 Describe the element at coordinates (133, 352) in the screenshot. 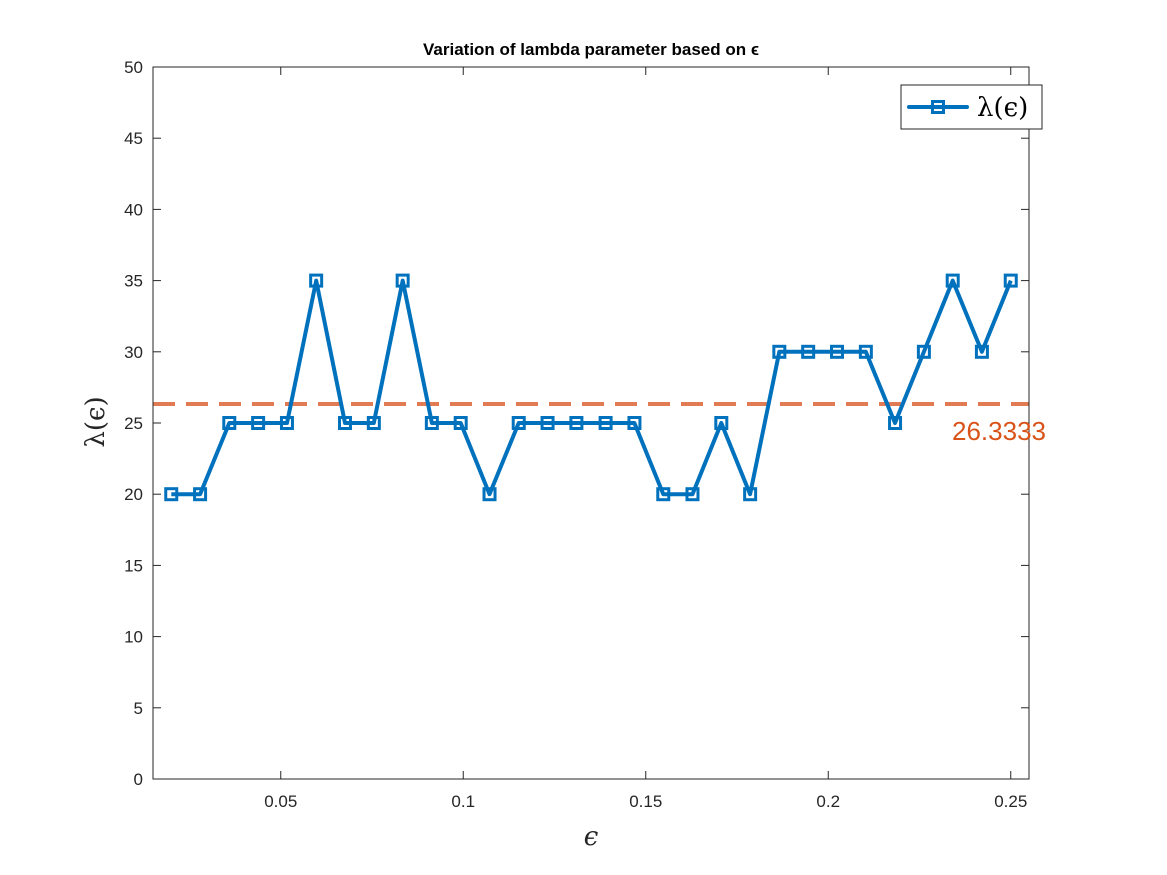

I see `y-tick-label: 30` at that location.